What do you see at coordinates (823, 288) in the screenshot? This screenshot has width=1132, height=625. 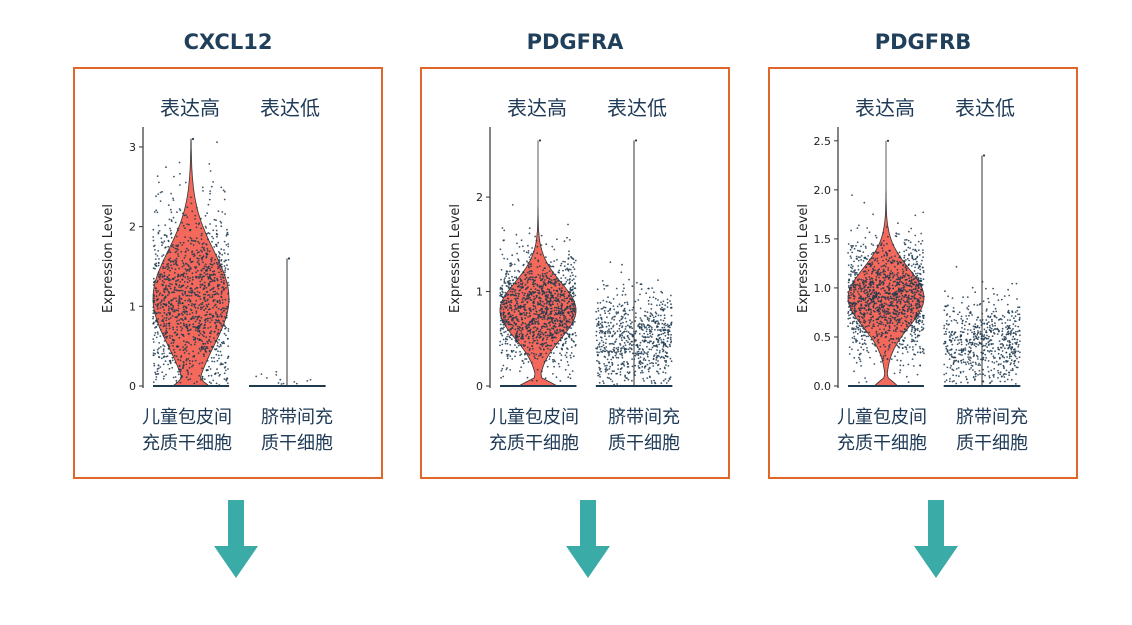 I see `y-tick-label: 1.0` at bounding box center [823, 288].